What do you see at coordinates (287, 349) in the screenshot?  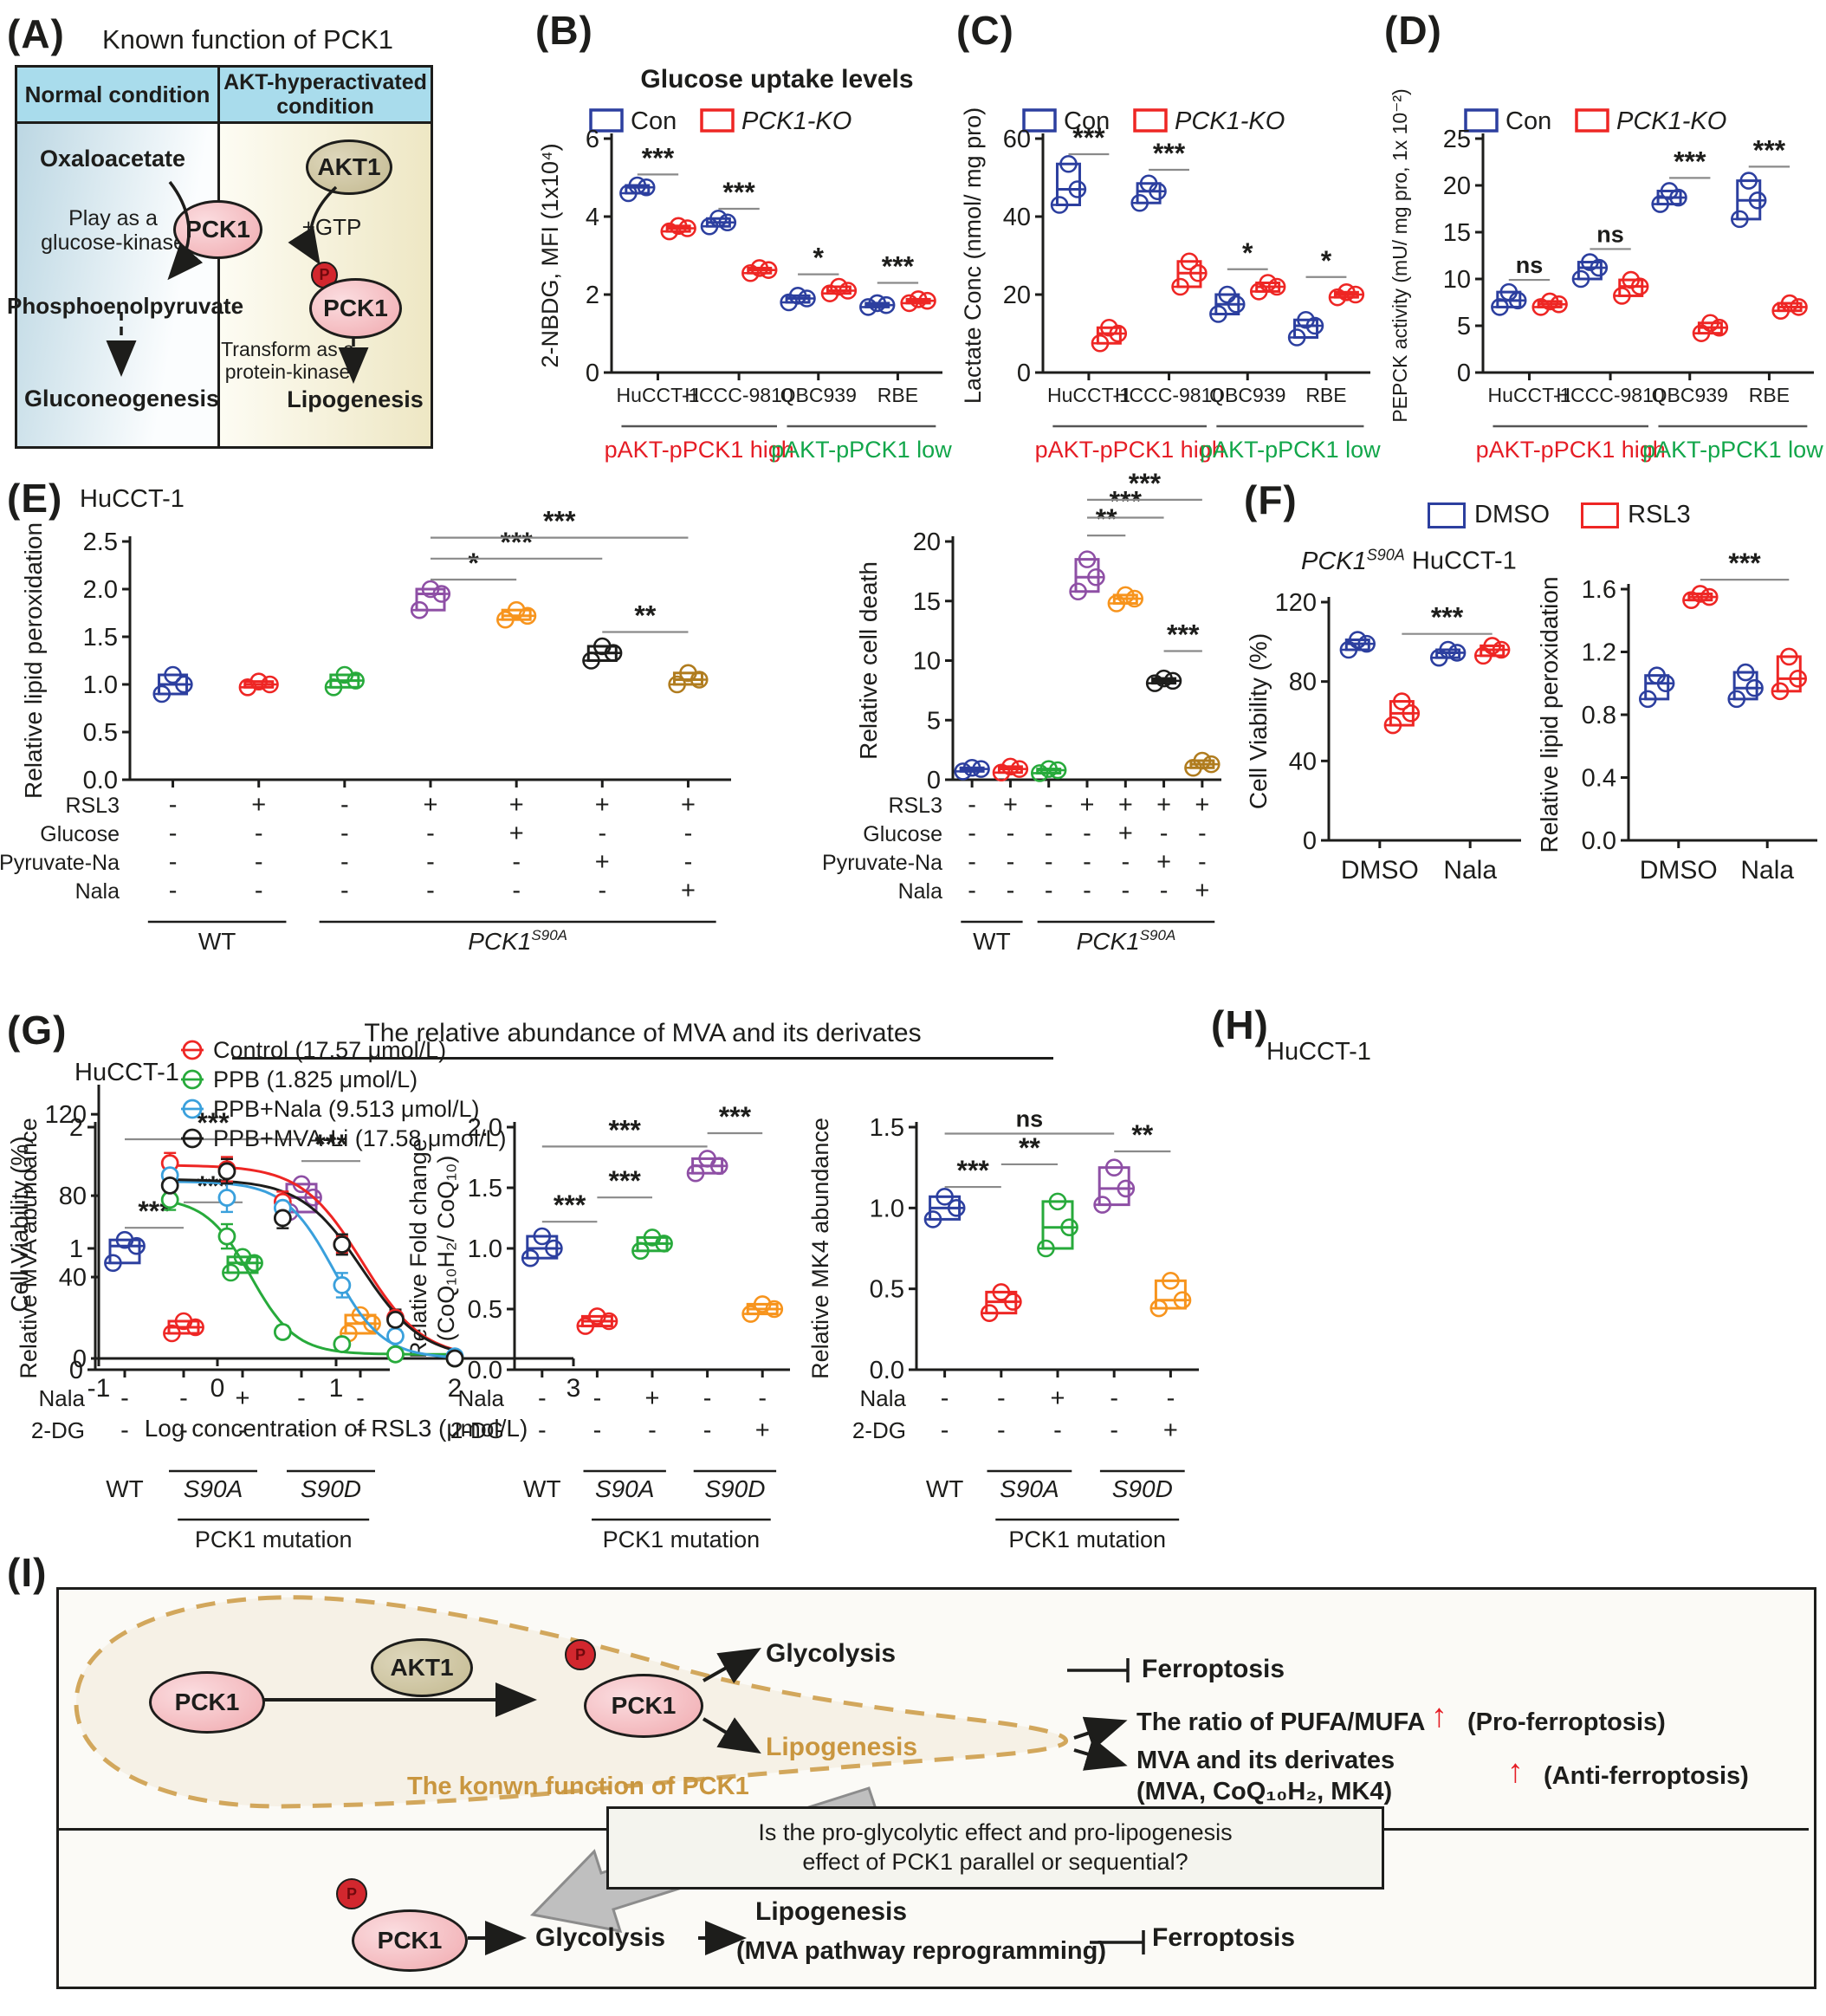 I see `protein-kinase-note-line1: Transform as a` at bounding box center [287, 349].